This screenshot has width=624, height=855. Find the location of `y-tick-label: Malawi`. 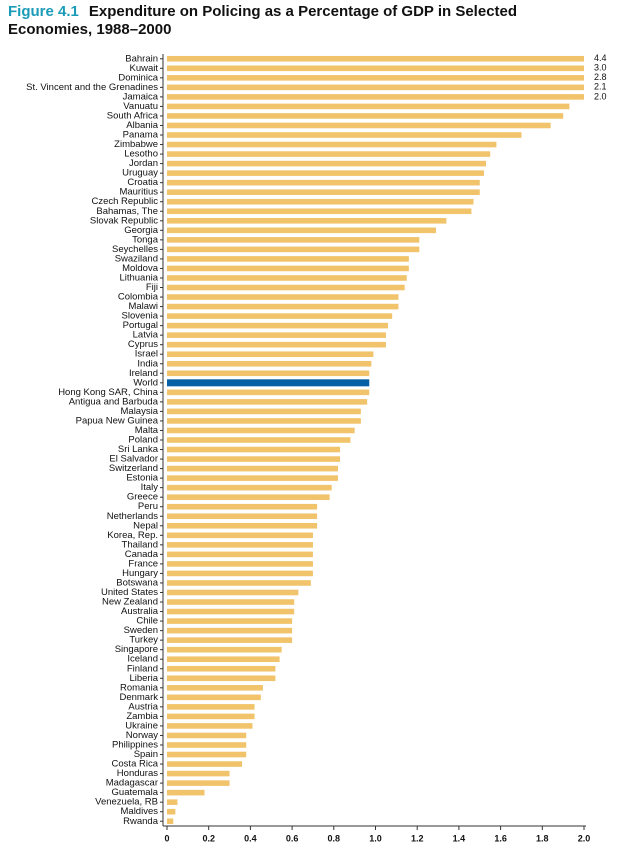

y-tick-label: Malawi is located at coordinates (143, 306).